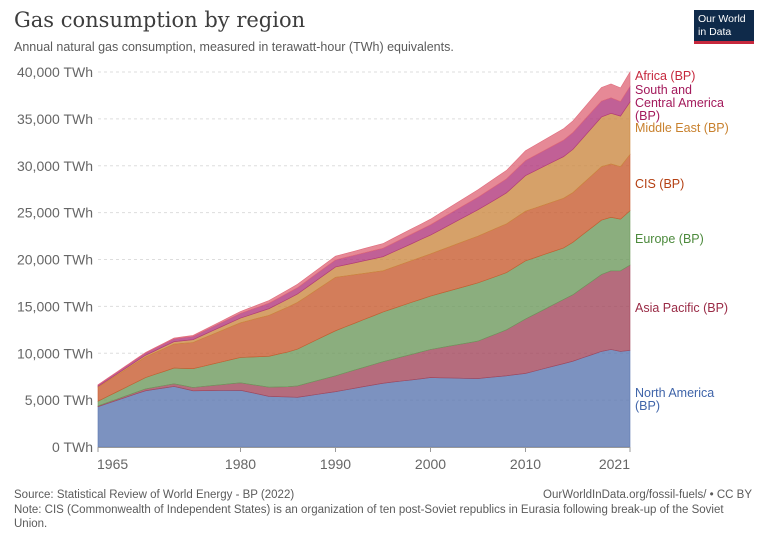 This screenshot has height=542, width=768. I want to click on chart-title: Gas consumption by region, so click(160, 20).